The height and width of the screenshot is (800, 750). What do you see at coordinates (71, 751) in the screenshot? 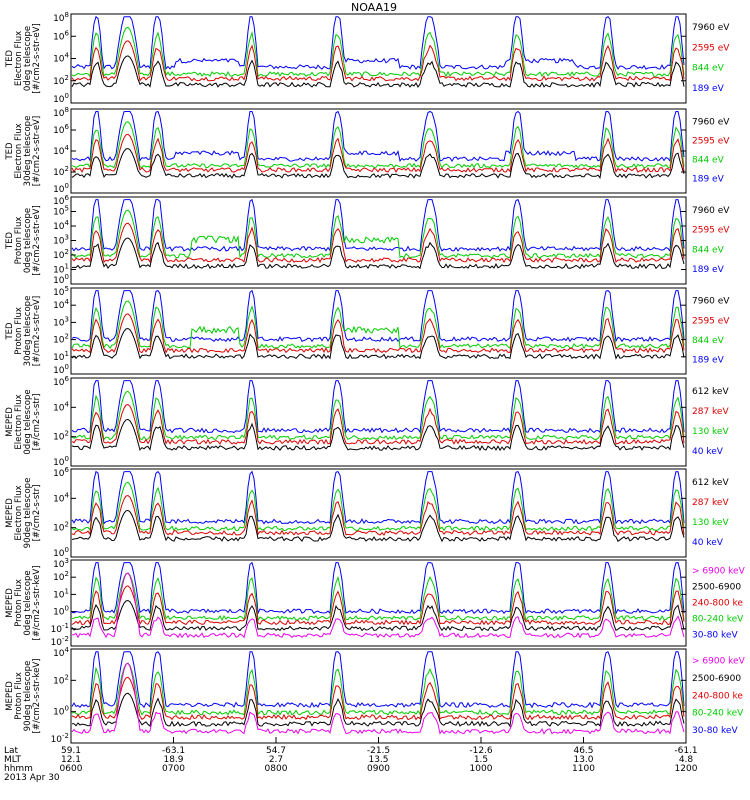
I see `x-tick-label: 59.1` at bounding box center [71, 751].